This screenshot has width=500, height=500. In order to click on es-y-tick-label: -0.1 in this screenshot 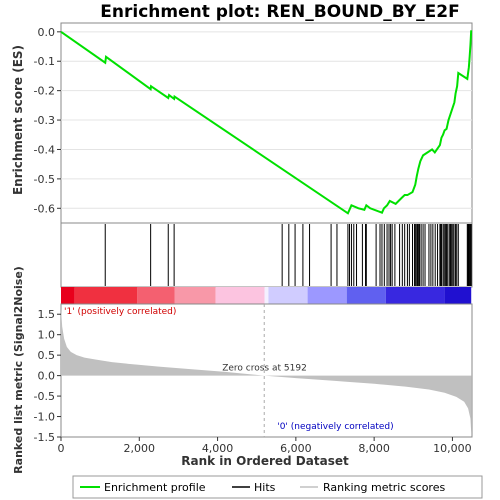, I will do `click(44, 61)`.